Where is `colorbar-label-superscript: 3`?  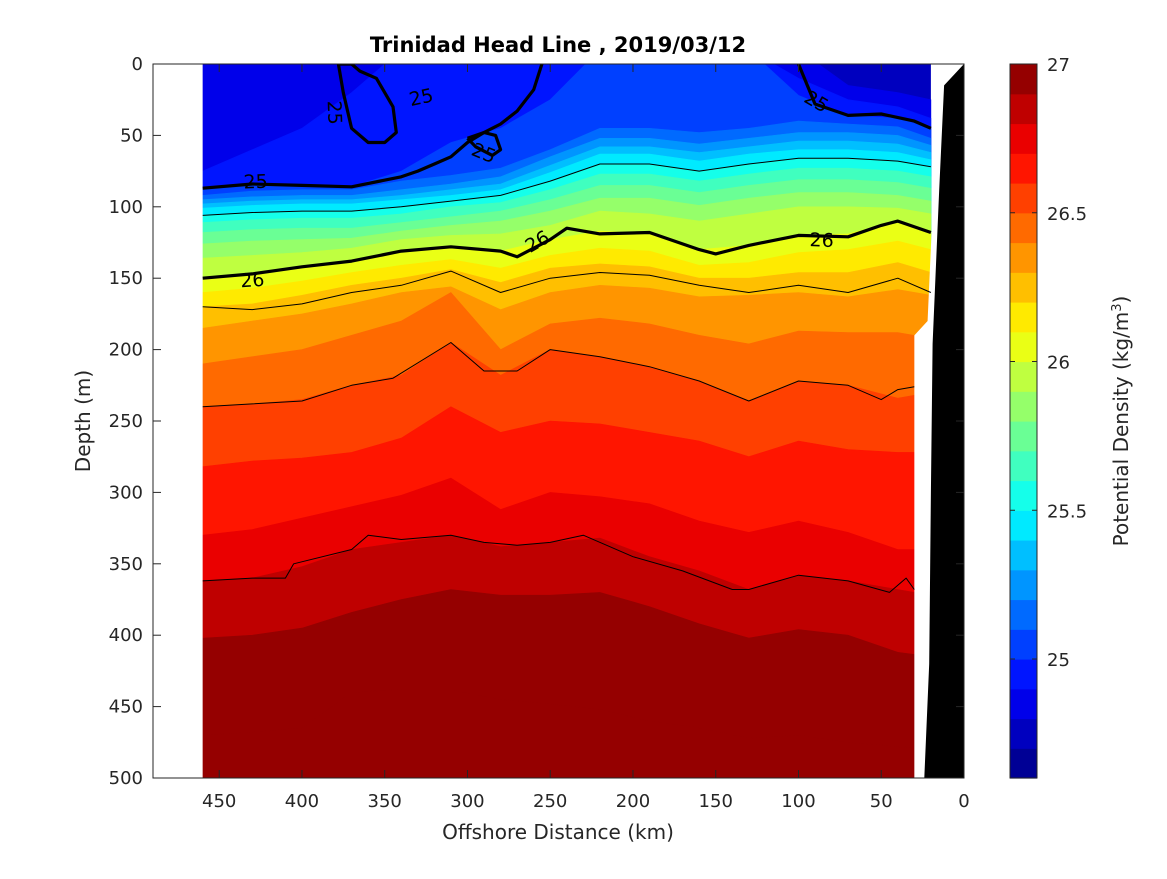
colorbar-label-superscript: 3 is located at coordinates (1117, 307).